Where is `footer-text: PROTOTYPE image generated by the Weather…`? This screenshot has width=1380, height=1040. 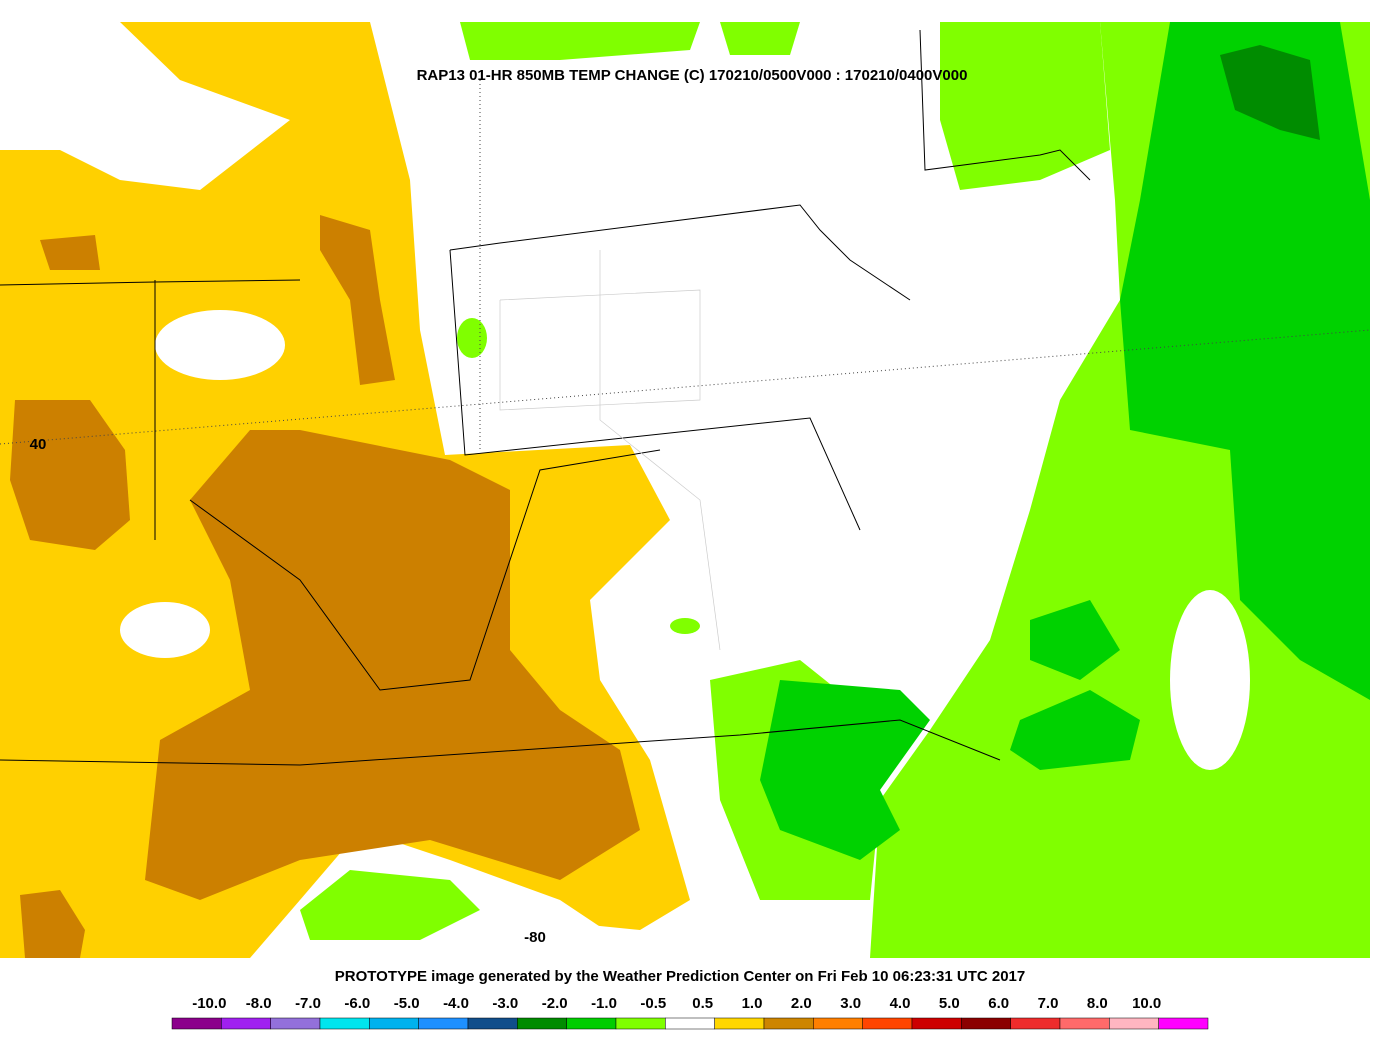
footer-text: PROTOTYPE image generated by the Weather… is located at coordinates (680, 976).